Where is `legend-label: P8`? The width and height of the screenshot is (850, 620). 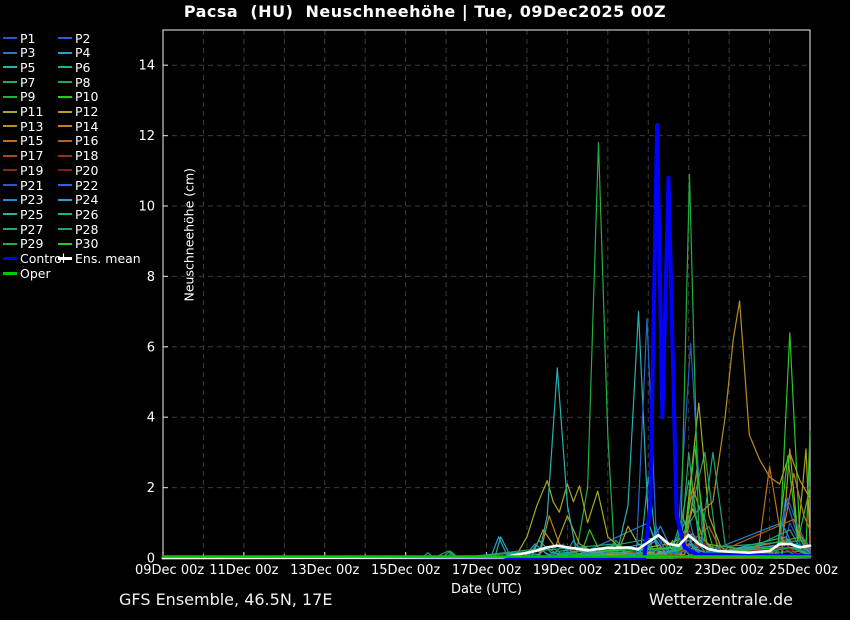 legend-label: P8 is located at coordinates (83, 82).